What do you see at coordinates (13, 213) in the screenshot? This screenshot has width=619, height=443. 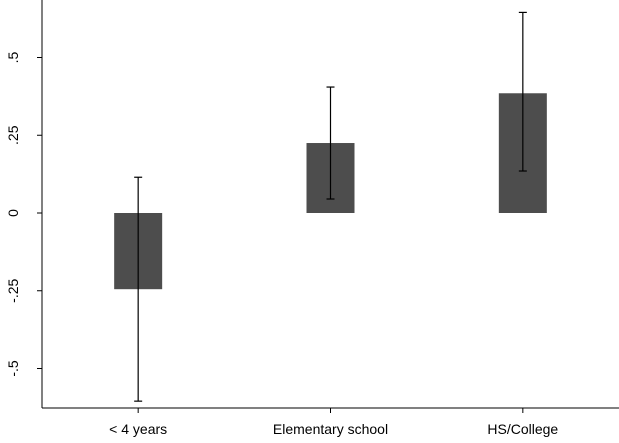 I see `y-tick-label: 0` at bounding box center [13, 213].